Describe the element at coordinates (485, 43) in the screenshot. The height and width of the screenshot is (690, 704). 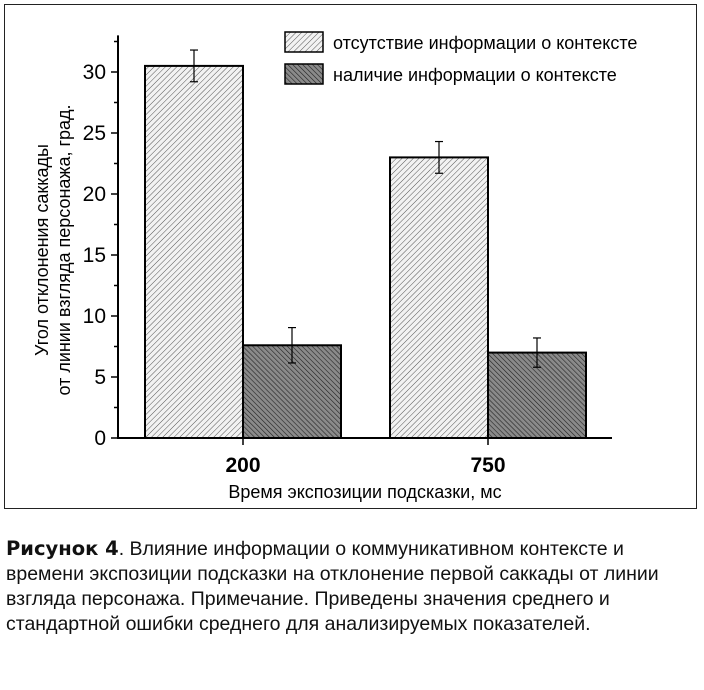
I see `legend-label-1: отсутствие информации о контексте` at that location.